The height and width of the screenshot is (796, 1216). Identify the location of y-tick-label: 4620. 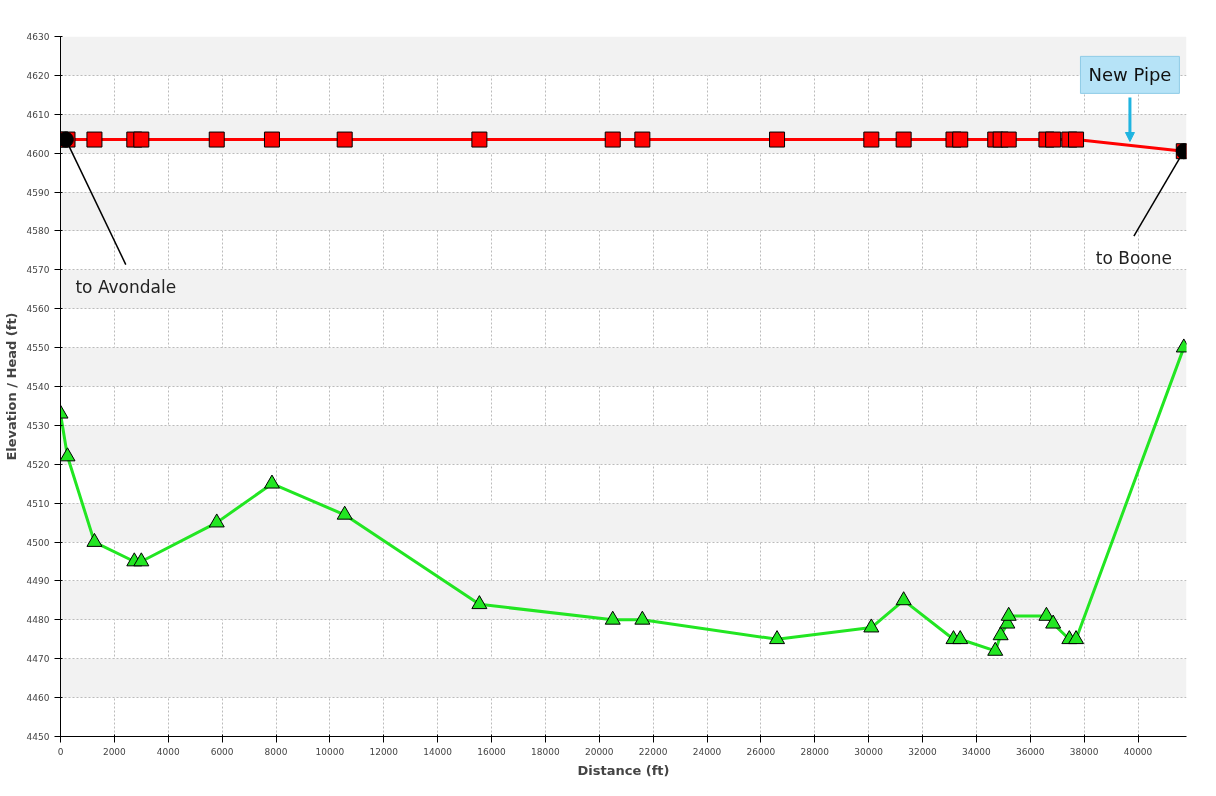
(38, 75).